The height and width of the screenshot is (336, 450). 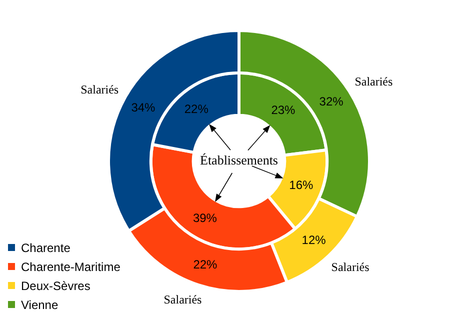 What do you see at coordinates (314, 239) in the screenshot?
I see `data-label: 12%` at bounding box center [314, 239].